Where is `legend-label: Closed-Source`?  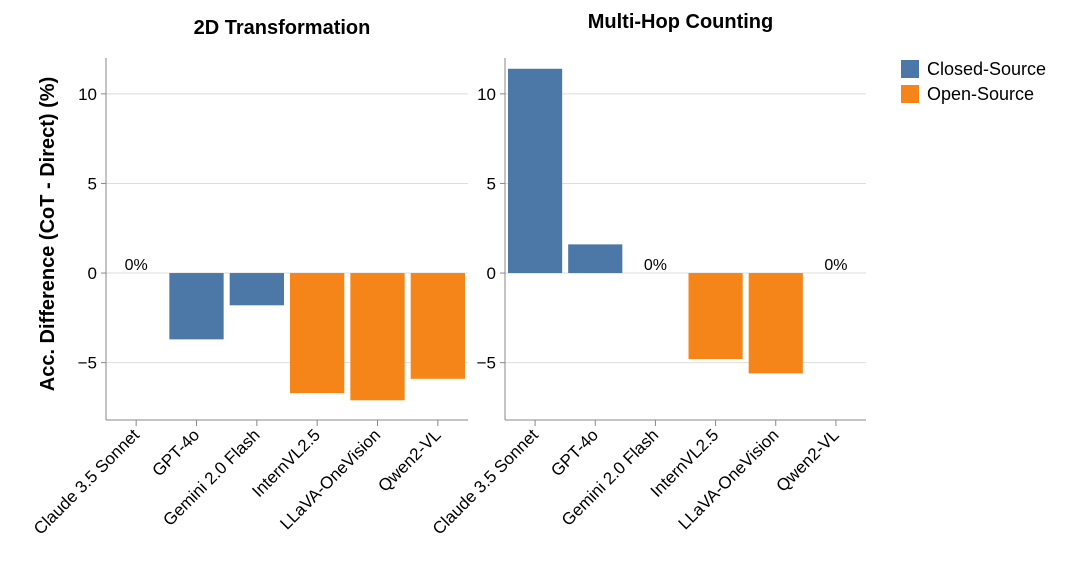 legend-label: Closed-Source is located at coordinates (986, 69).